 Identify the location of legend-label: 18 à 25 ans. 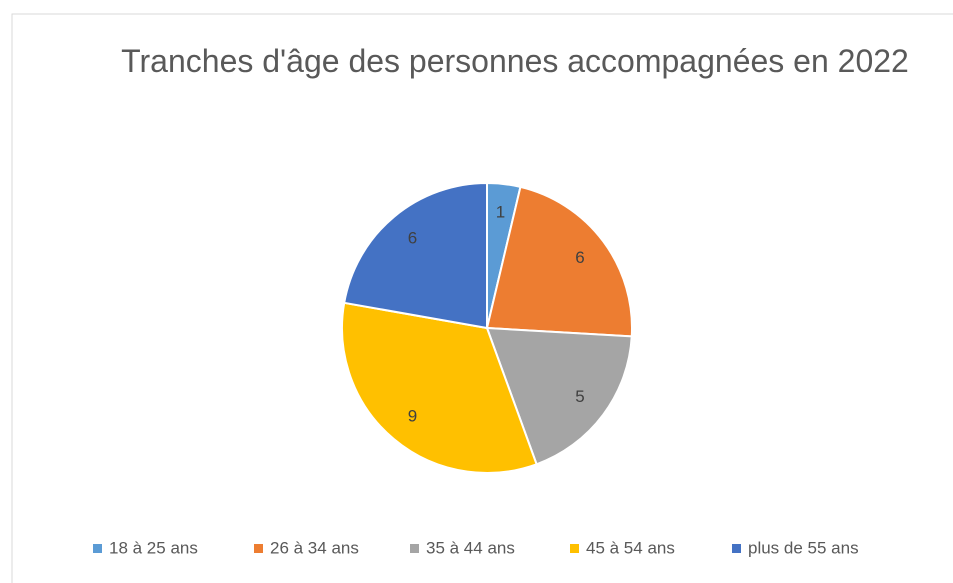
(153, 547).